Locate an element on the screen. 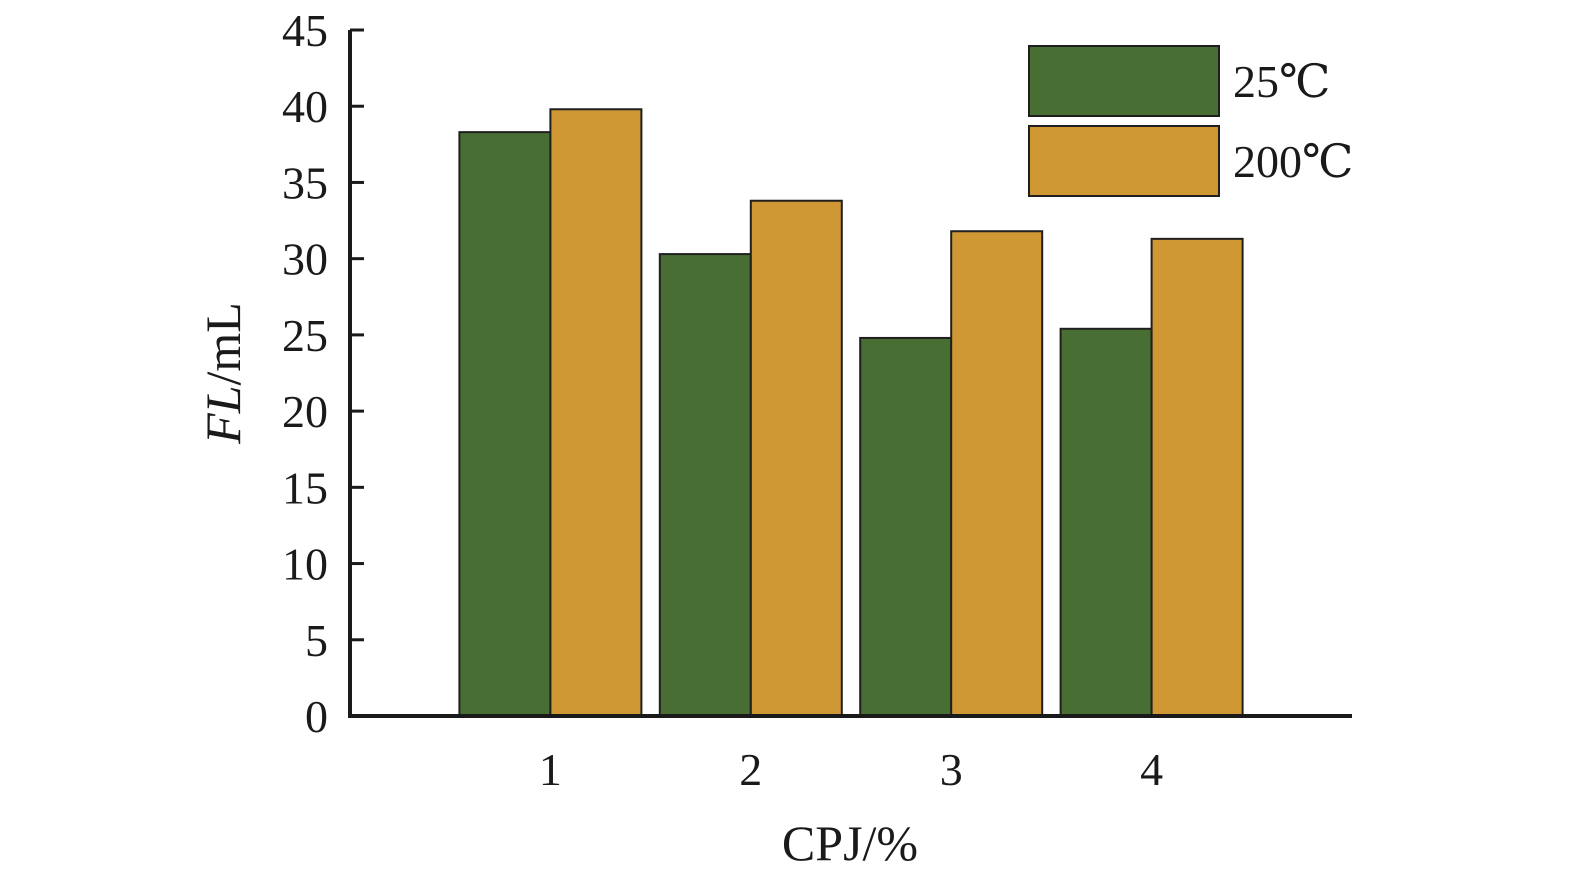 This screenshot has width=1575, height=882. bar-series2-cat4 is located at coordinates (1197, 477).